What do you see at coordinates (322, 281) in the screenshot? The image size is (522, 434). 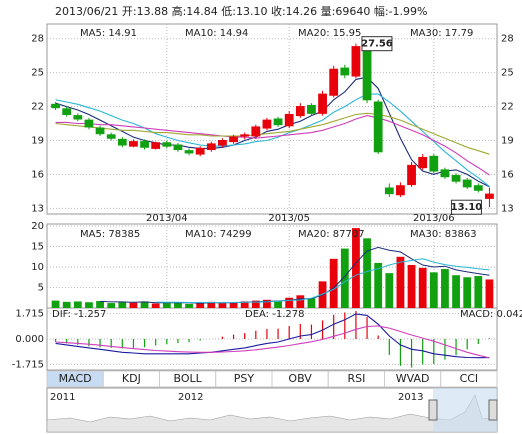 I see `volume-ma-line` at bounding box center [322, 281].